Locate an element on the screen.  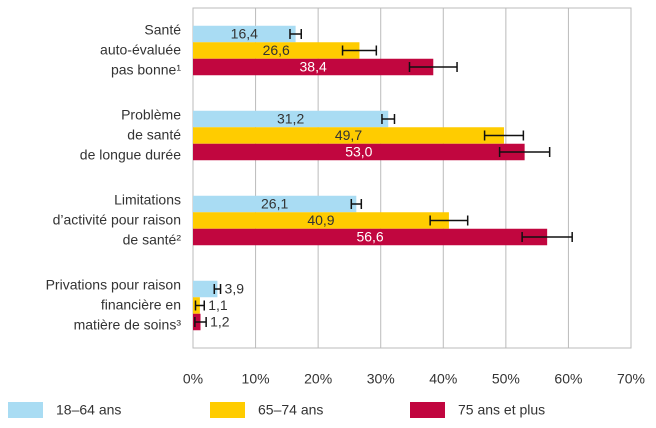
value-label: 53,0 is located at coordinates (358, 152).